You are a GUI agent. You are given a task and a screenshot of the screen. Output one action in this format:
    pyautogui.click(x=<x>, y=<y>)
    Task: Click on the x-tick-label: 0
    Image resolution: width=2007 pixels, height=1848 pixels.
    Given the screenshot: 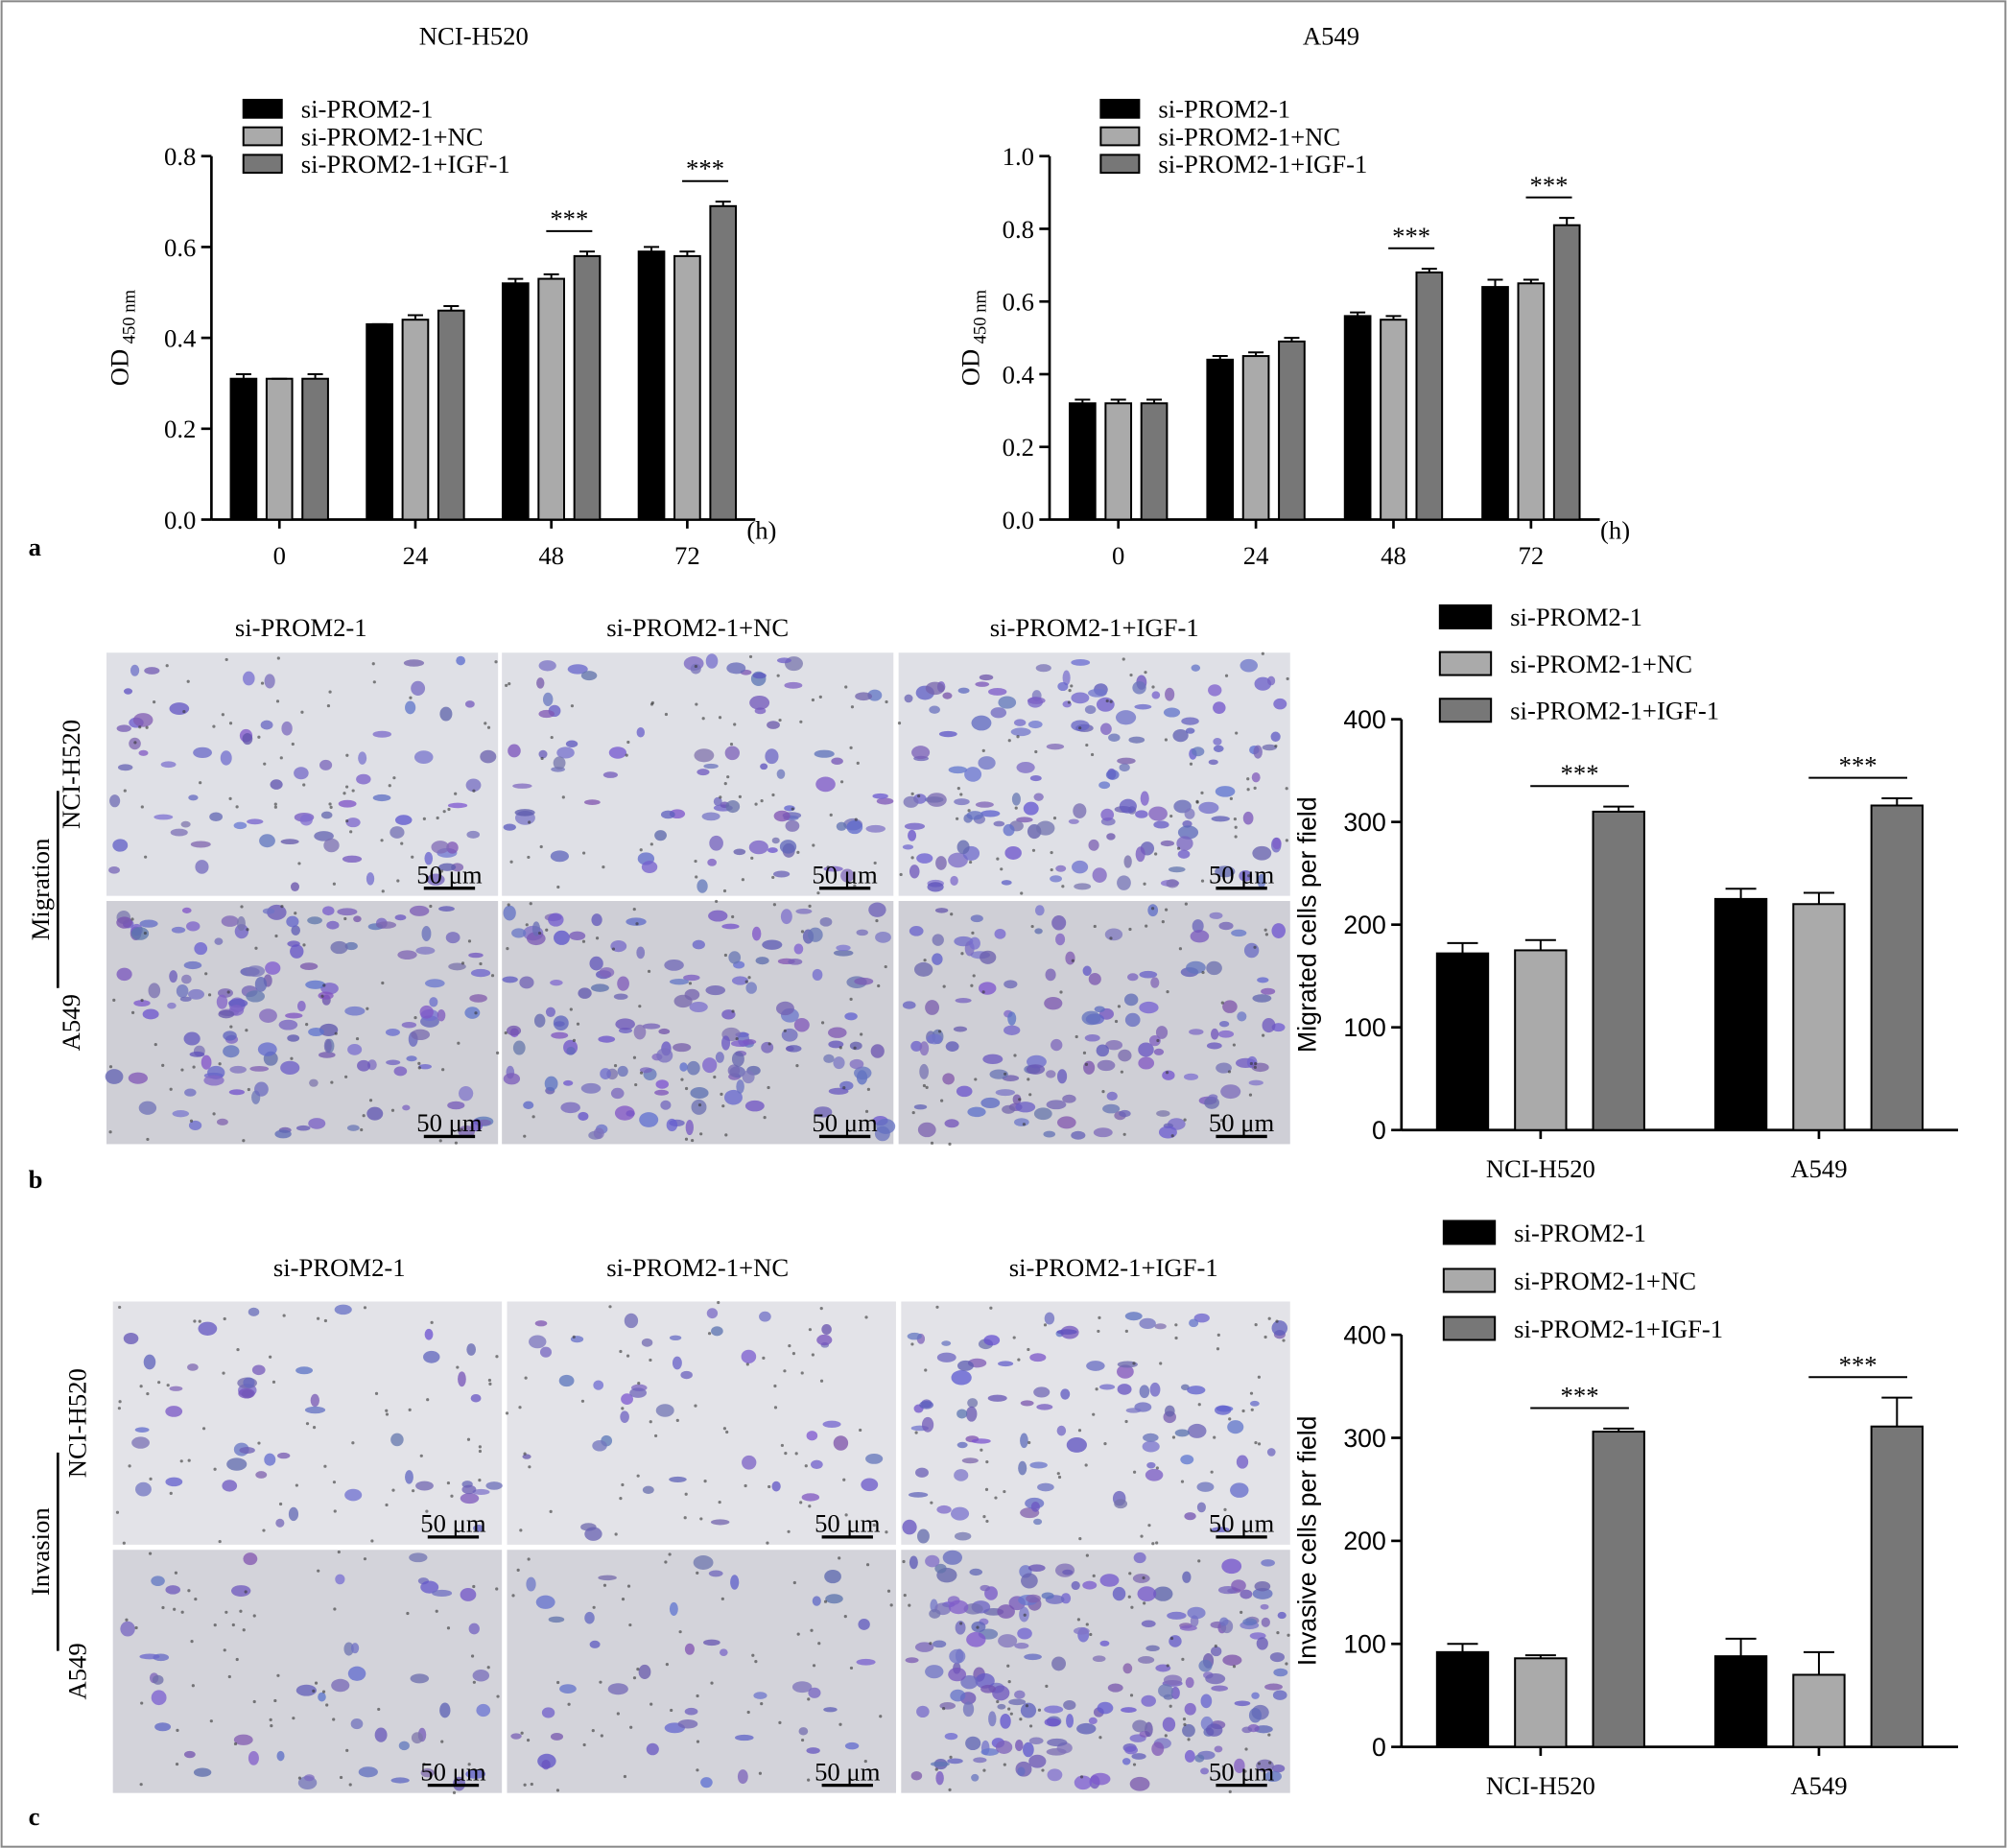 What is the action you would take?
    pyautogui.click(x=279, y=555)
    